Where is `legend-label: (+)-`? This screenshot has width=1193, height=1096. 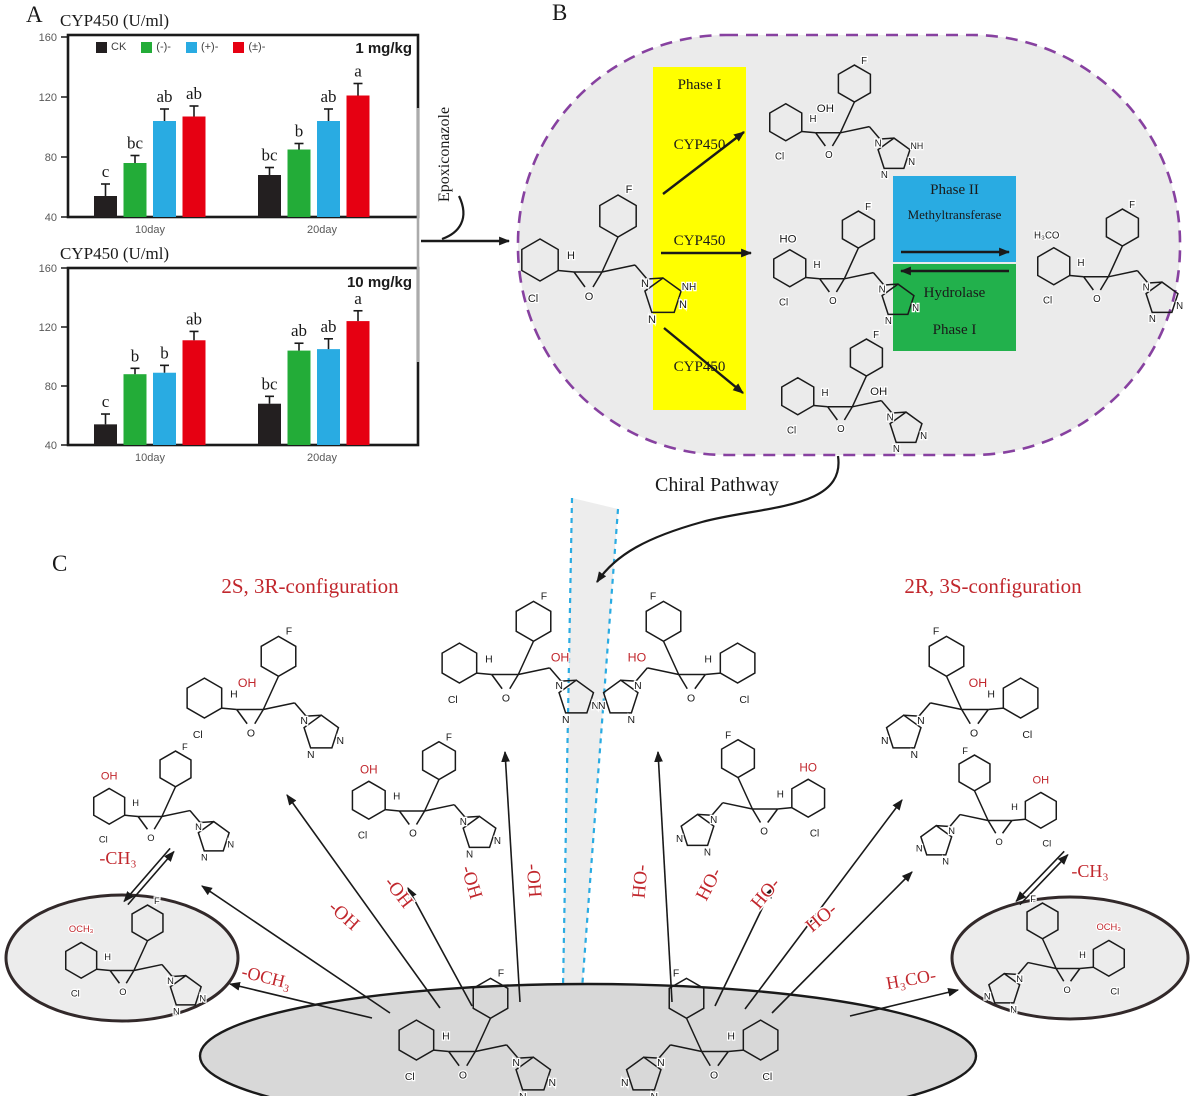 legend-label: (+)- is located at coordinates (209, 47).